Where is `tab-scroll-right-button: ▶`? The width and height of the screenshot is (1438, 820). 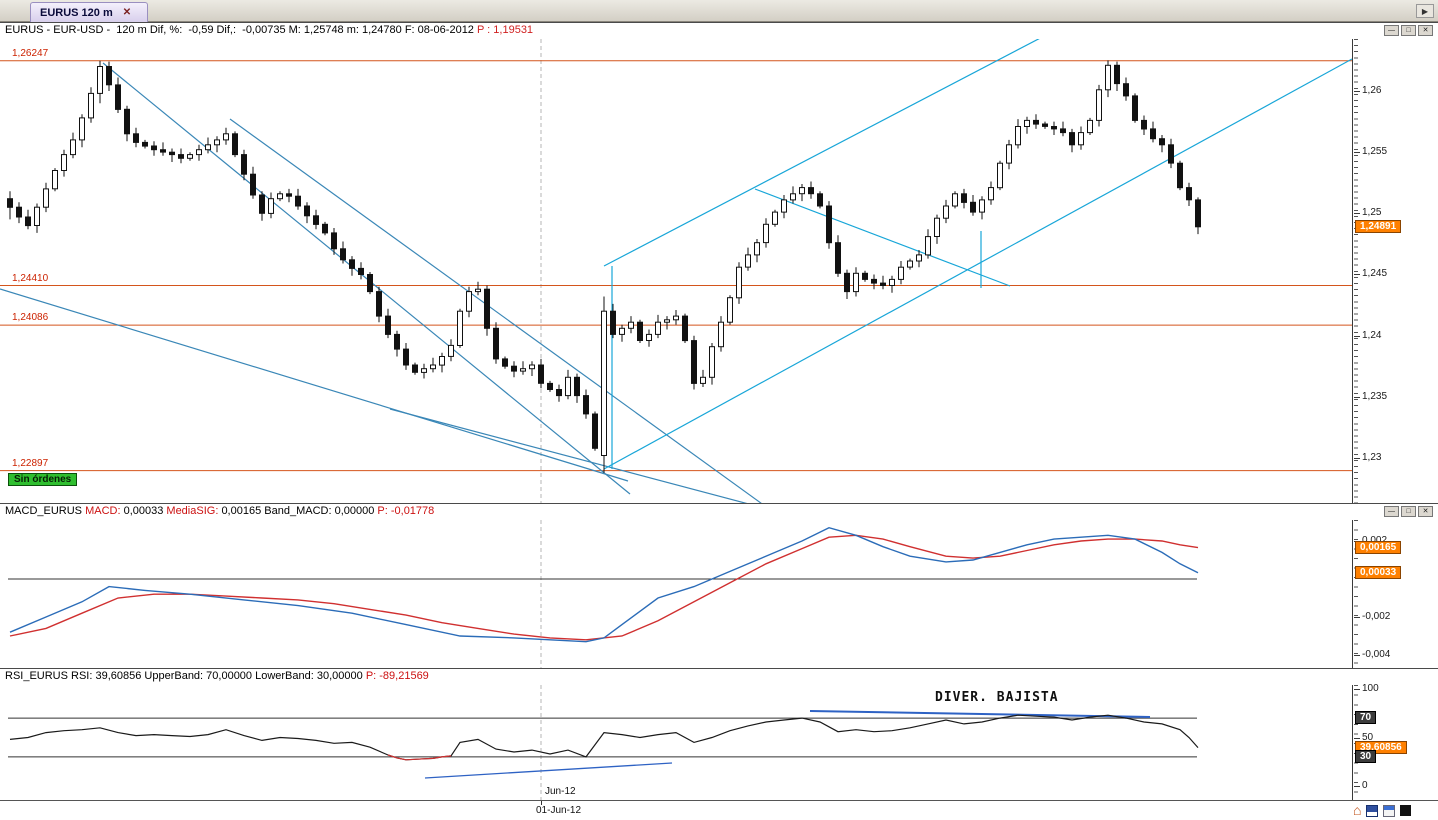 tab-scroll-right-button: ▶ is located at coordinates (1425, 11).